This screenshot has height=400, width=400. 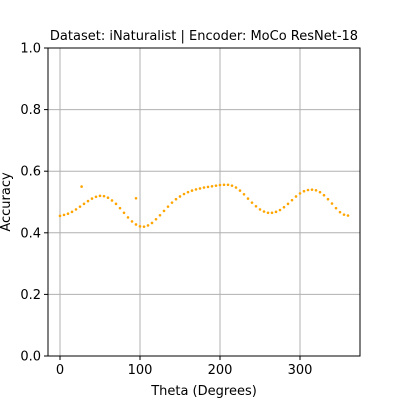 What do you see at coordinates (140, 370) in the screenshot?
I see `x-tick-label: 100` at bounding box center [140, 370].